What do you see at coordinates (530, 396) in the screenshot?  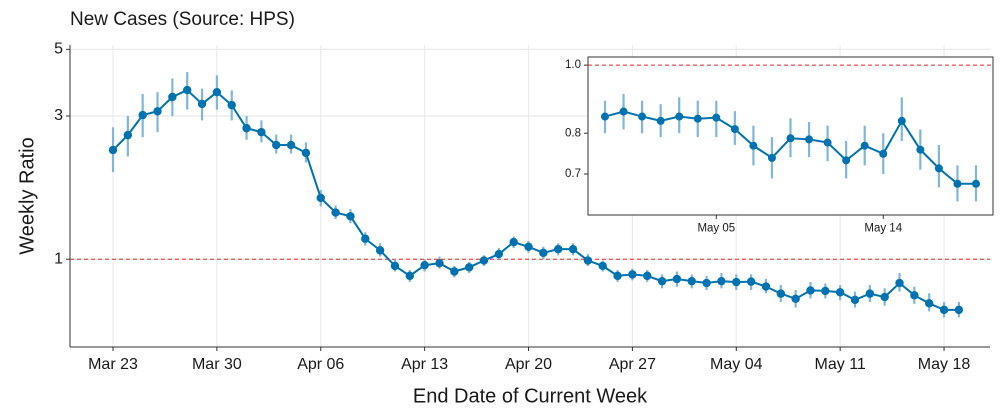 I see `x-axis-title: End Date of Current Week` at bounding box center [530, 396].